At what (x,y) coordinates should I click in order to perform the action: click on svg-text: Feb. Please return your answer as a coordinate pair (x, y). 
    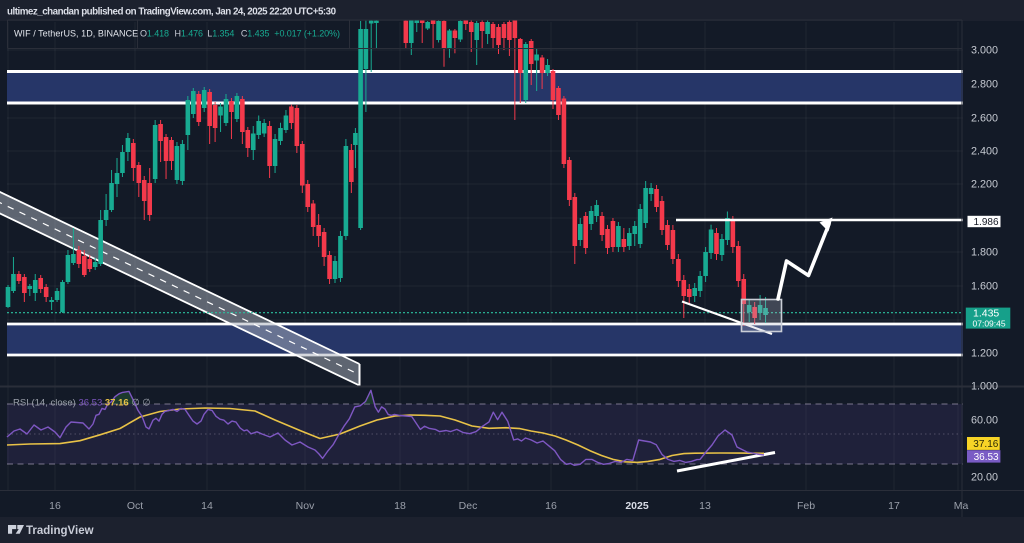
    Looking at the image, I should click on (806, 506).